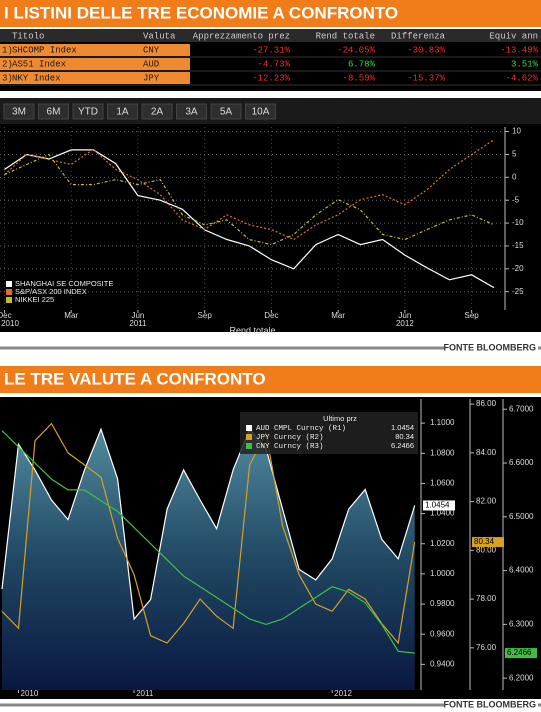  What do you see at coordinates (521, 570) in the screenshot?
I see `y-tick-label: 6.4000` at bounding box center [521, 570].